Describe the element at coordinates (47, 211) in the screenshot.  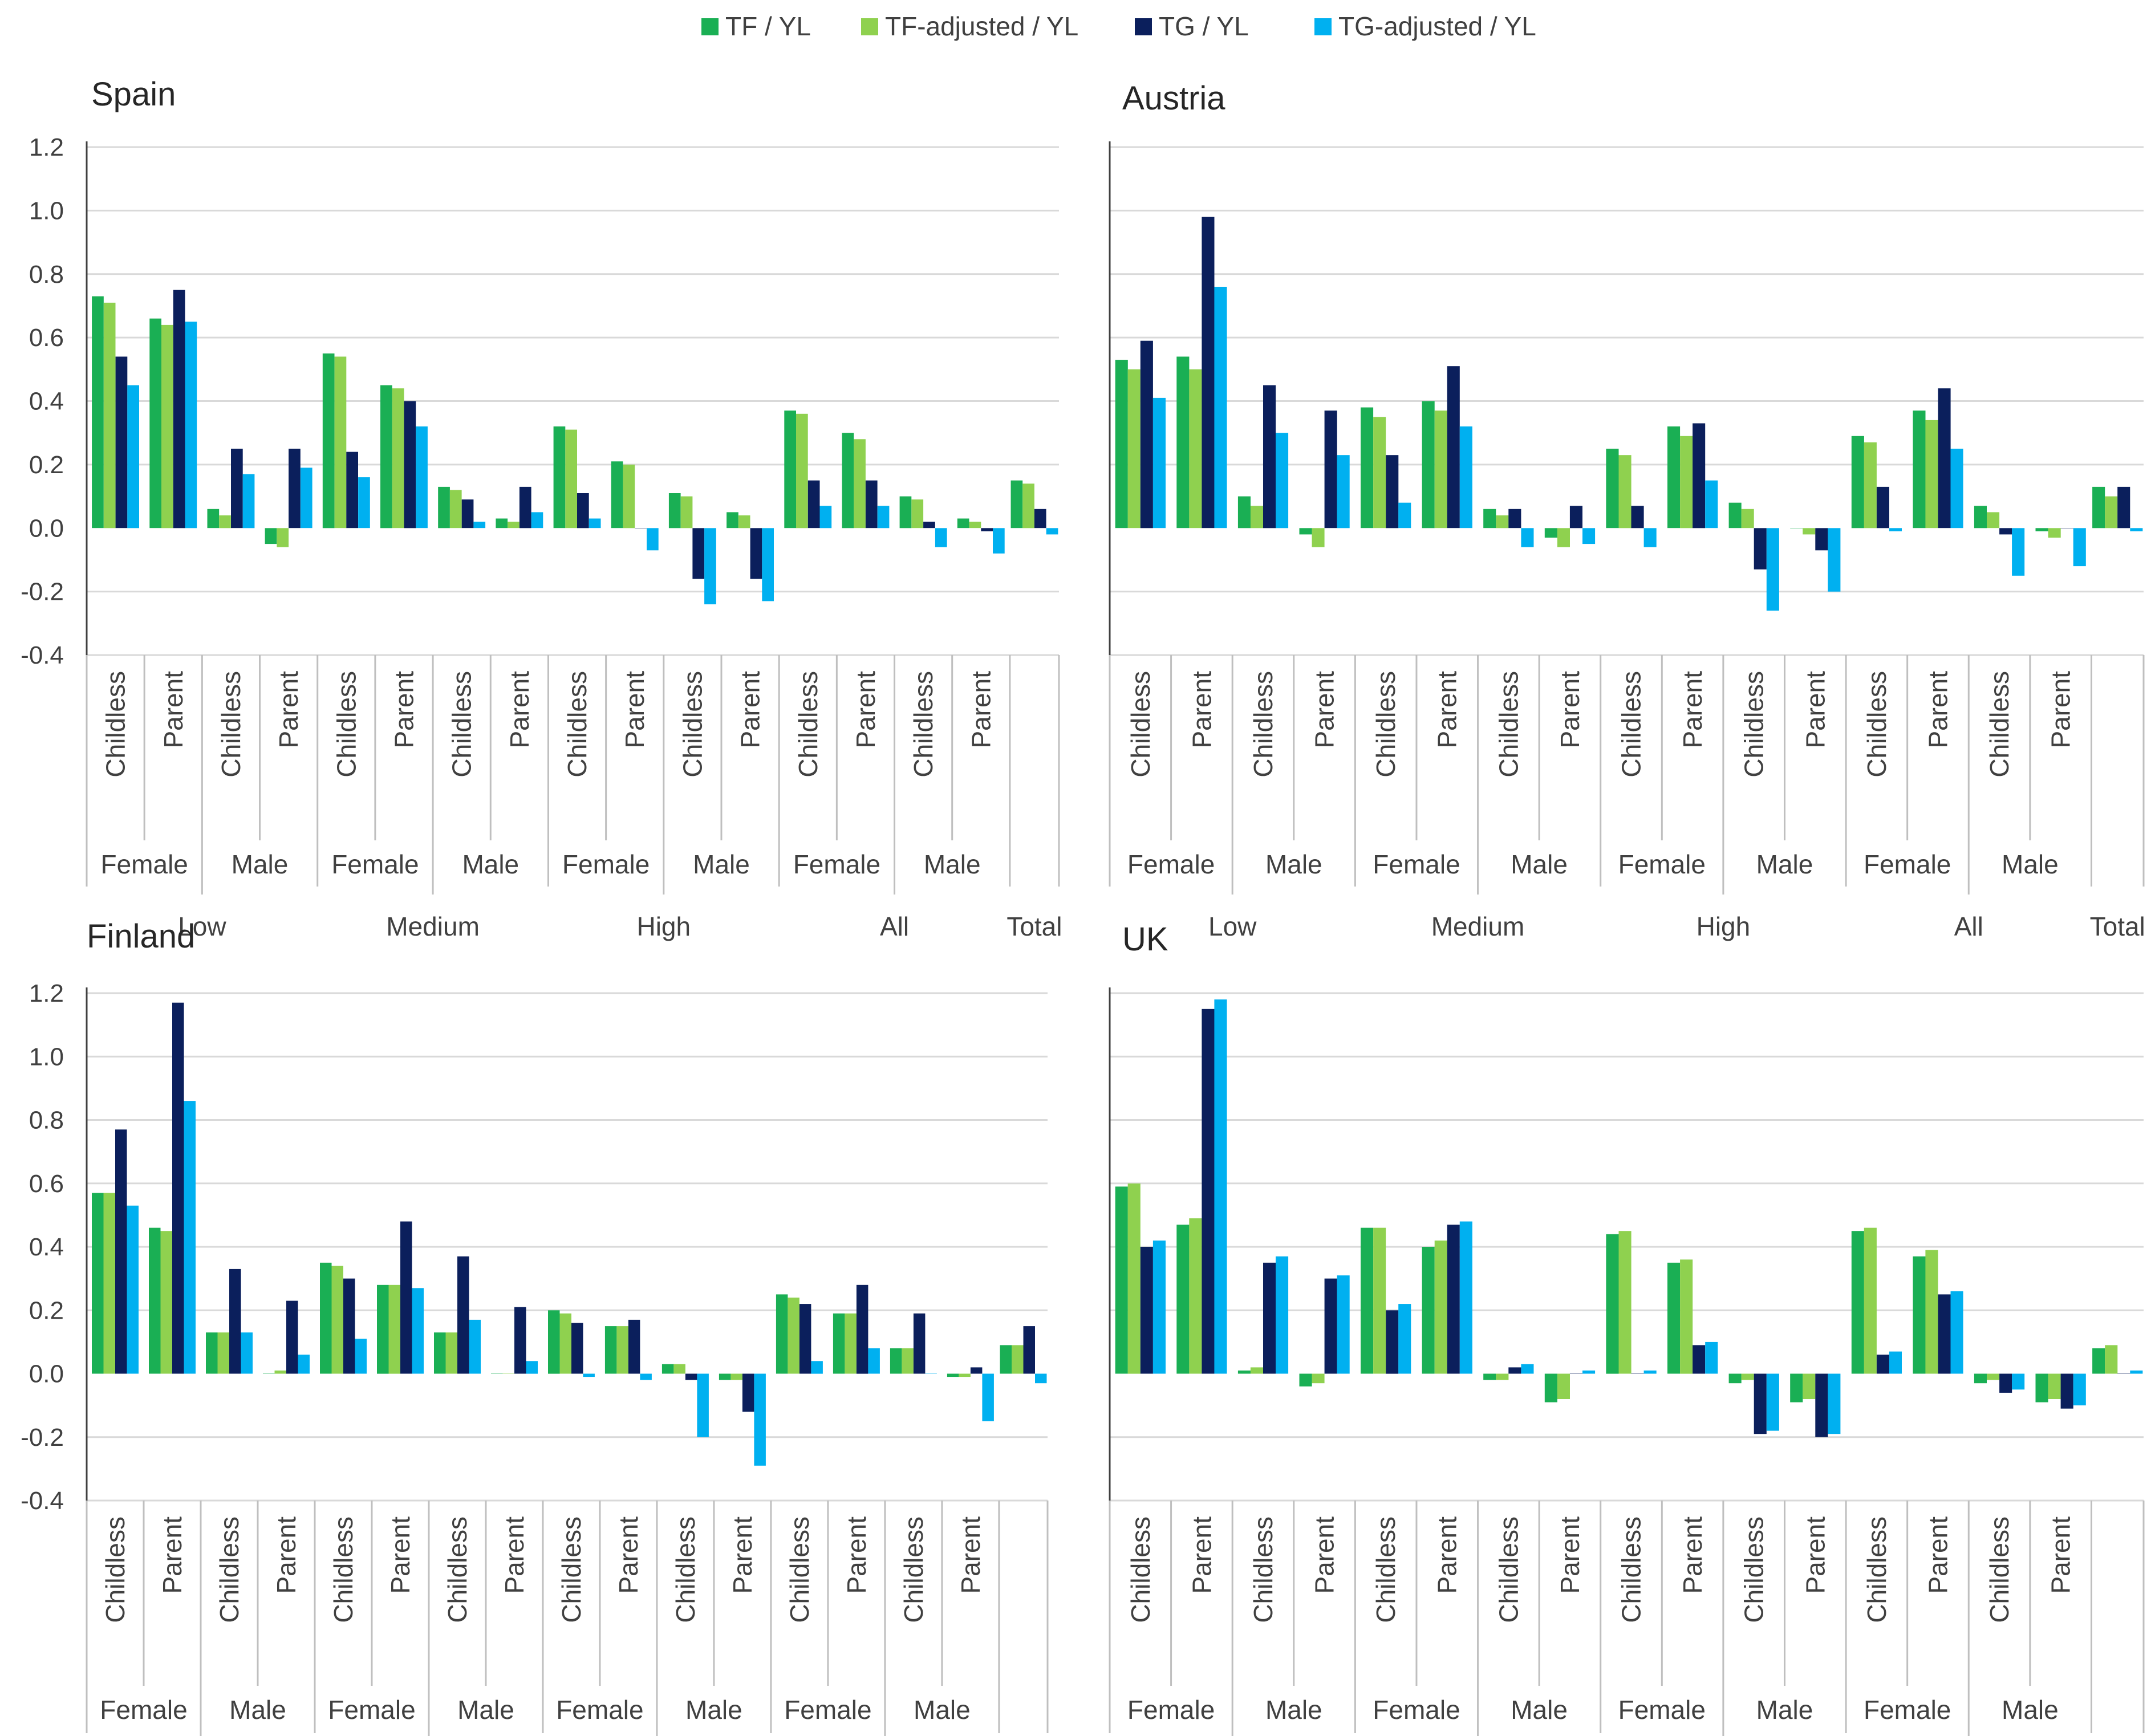
I see `y-tick-label: 1.0` at that location.